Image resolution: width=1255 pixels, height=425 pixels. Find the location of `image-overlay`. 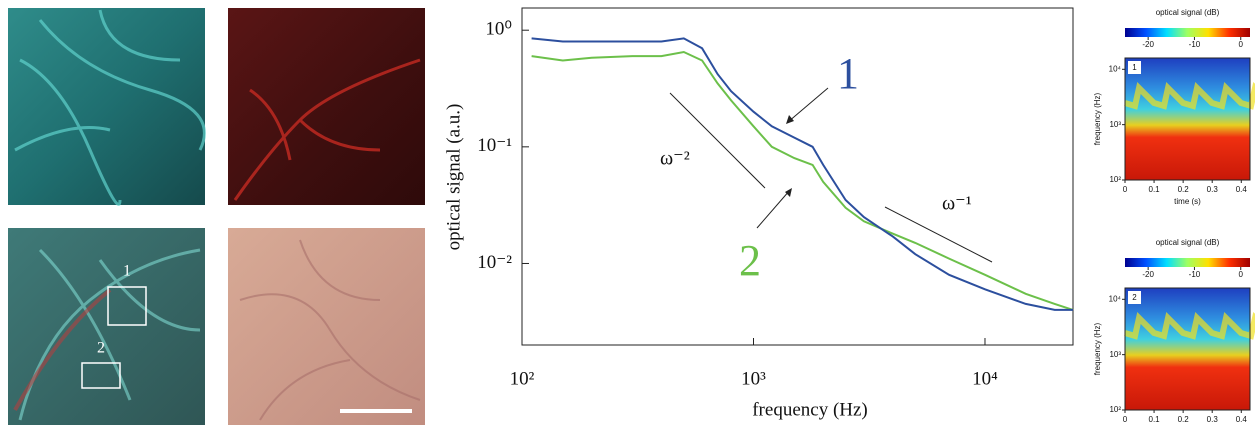

image-overlay is located at coordinates (106, 326).